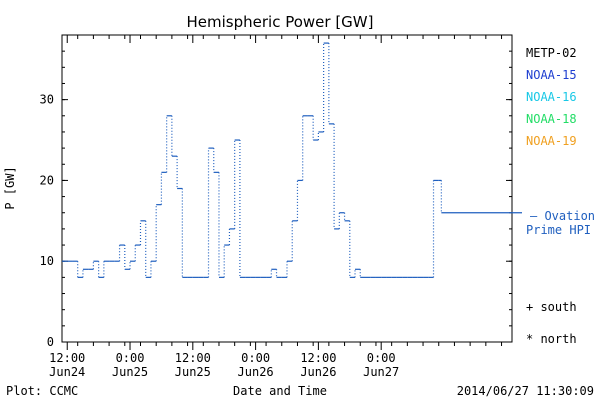  What do you see at coordinates (381, 372) in the screenshot?
I see `x-tick-date-label: Jun27` at bounding box center [381, 372].